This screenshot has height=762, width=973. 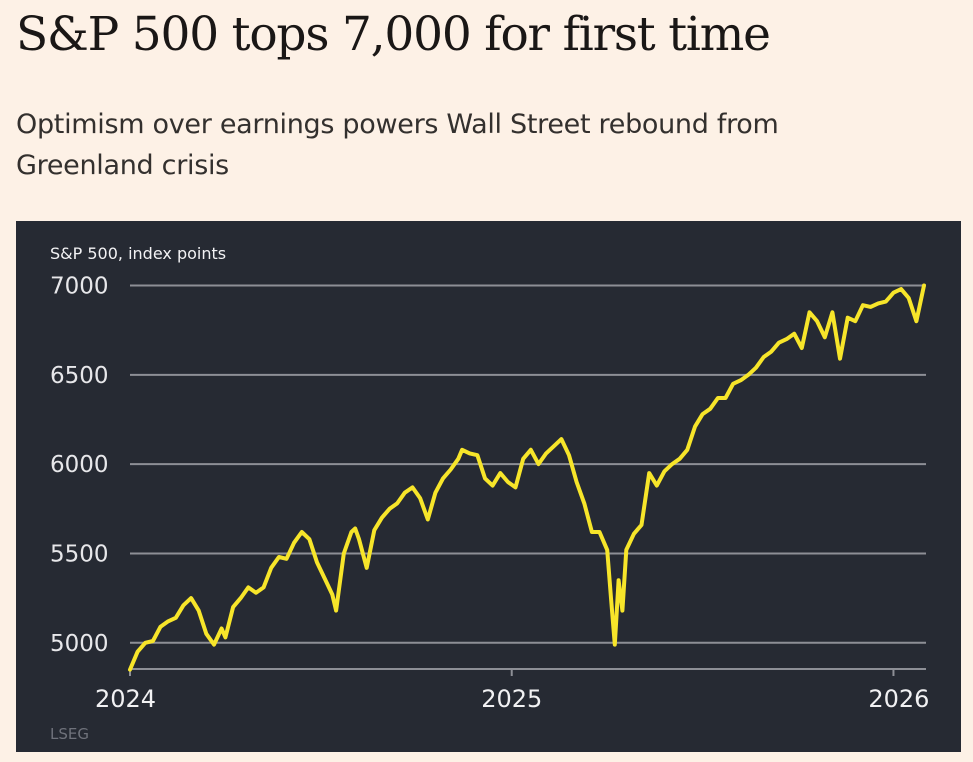 What do you see at coordinates (898, 699) in the screenshot?
I see `x-tick-label: 2026` at bounding box center [898, 699].